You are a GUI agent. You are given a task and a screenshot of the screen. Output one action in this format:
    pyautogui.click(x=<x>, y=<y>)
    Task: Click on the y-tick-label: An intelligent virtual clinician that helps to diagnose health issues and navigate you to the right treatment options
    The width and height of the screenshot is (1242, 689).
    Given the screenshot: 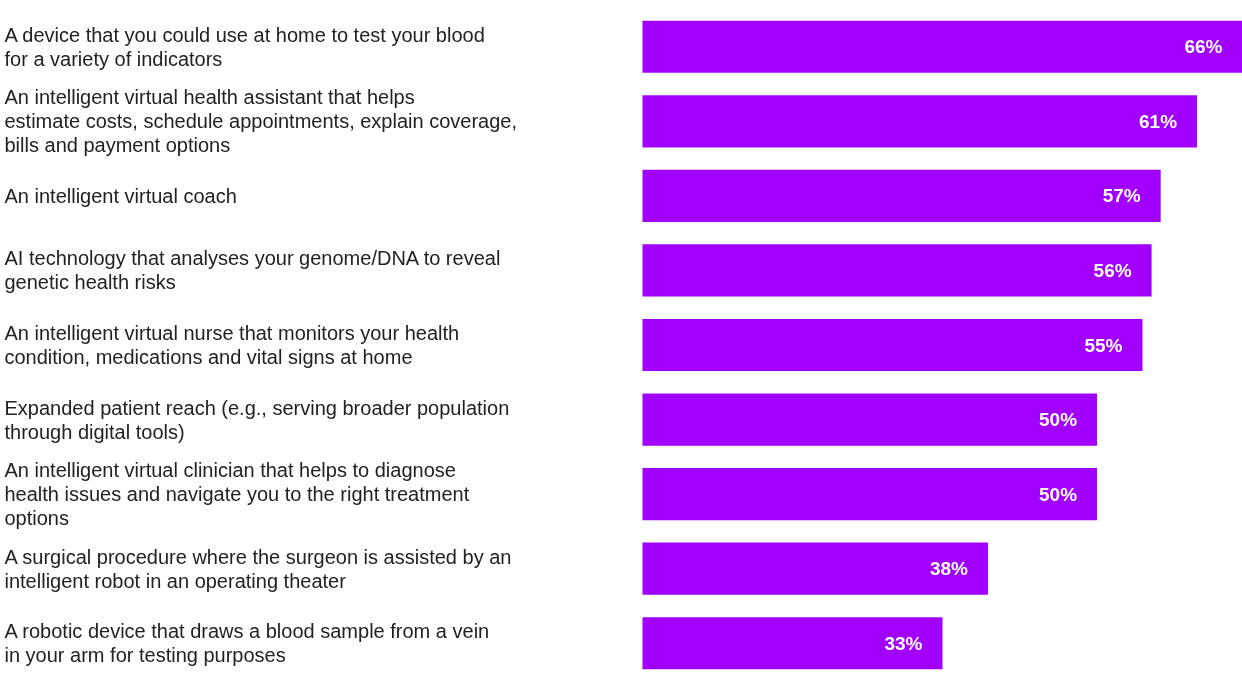 What is the action you would take?
    pyautogui.click(x=237, y=494)
    